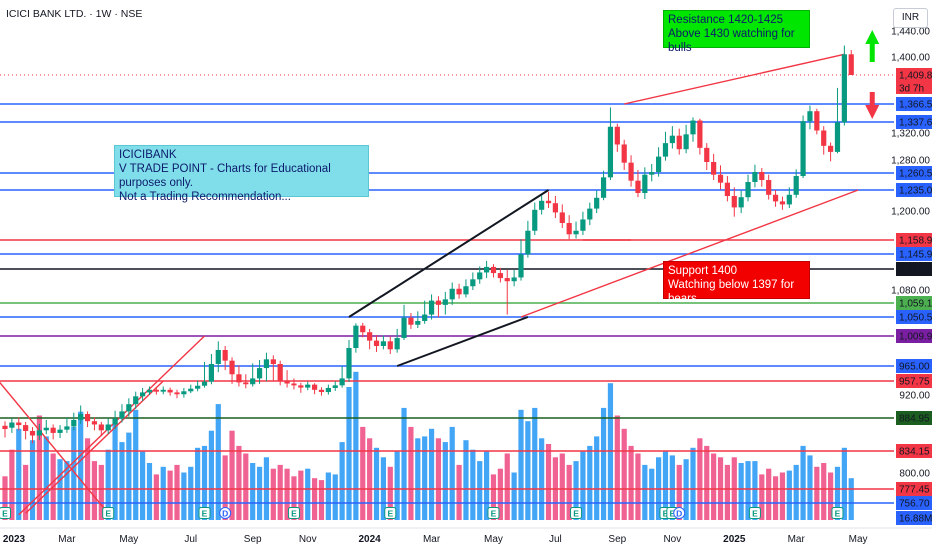  I want to click on price-level-label: 1,050.50, so click(915, 318).